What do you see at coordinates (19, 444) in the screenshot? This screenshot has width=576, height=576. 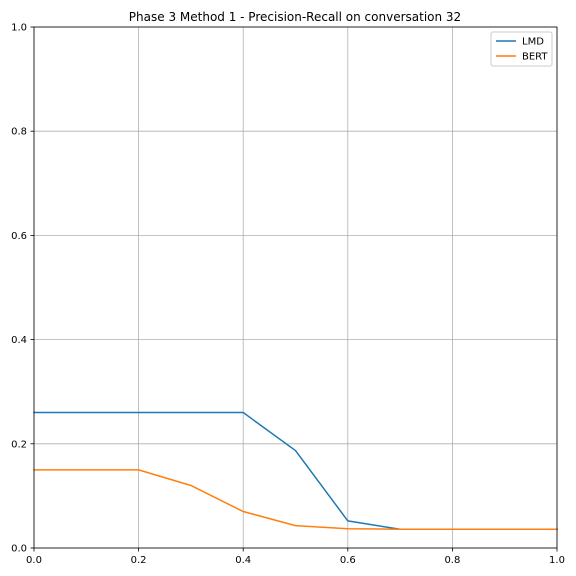 I see `y-tick-label: 0.2` at bounding box center [19, 444].